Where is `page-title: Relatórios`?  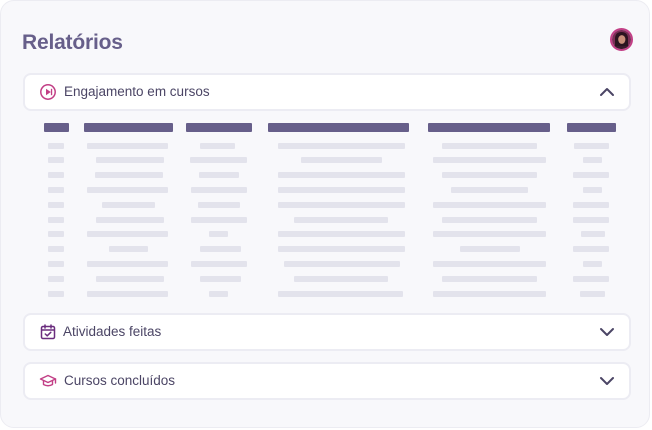 page-title: Relatórios is located at coordinates (72, 42).